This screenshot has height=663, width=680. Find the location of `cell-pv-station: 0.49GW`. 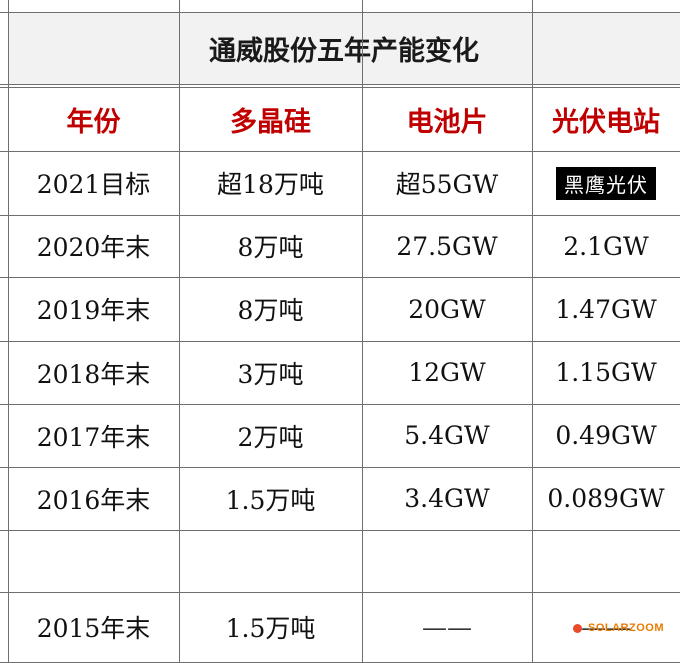

cell-pv-station: 0.49GW is located at coordinates (606, 435).